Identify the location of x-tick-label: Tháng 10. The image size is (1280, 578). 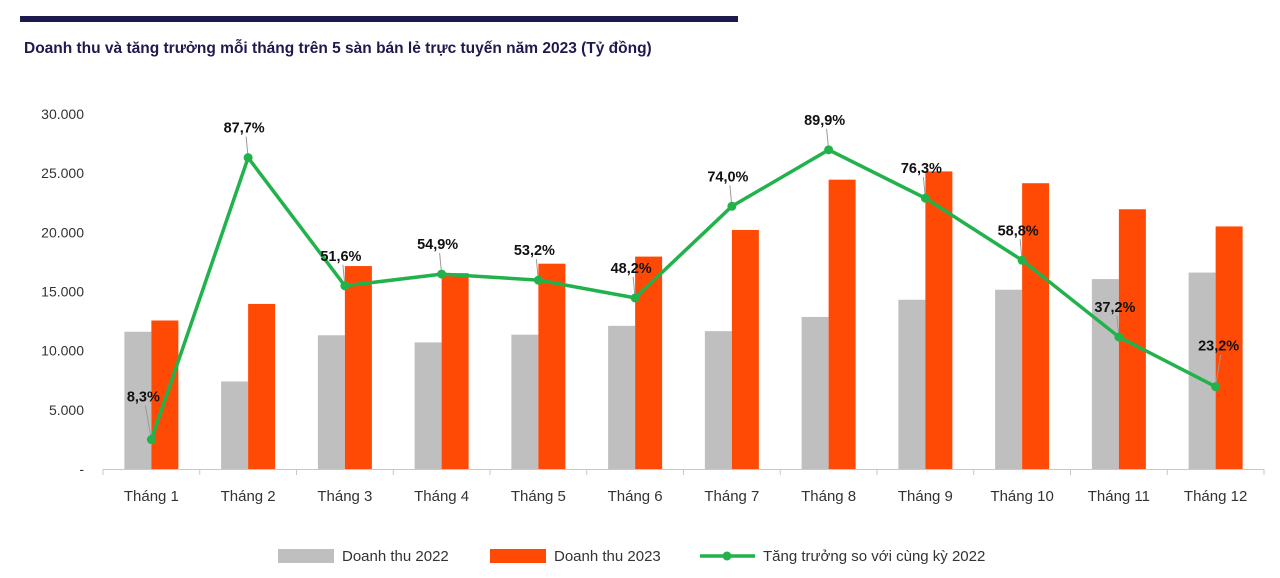
(1021, 496).